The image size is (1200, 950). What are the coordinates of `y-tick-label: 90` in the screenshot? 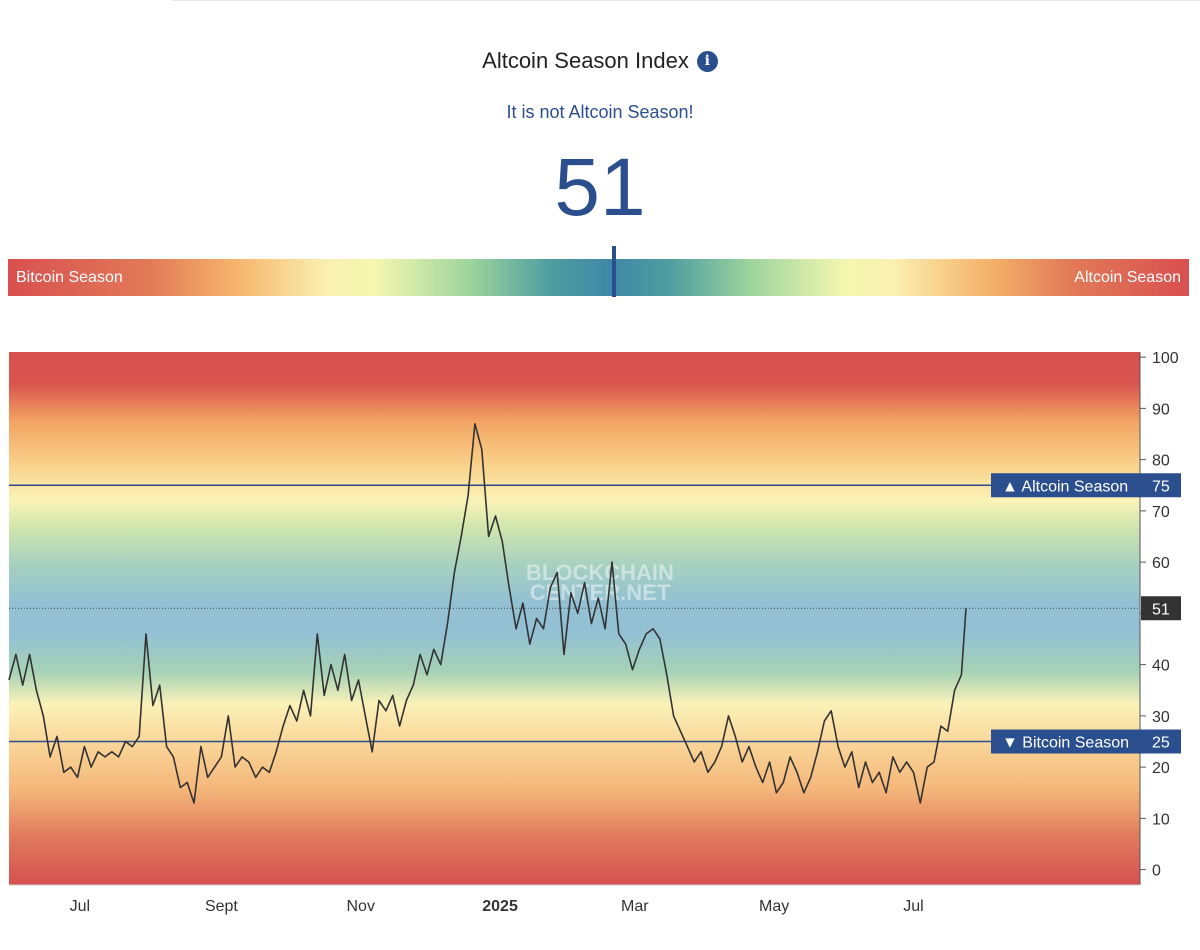 It's located at (1161, 409).